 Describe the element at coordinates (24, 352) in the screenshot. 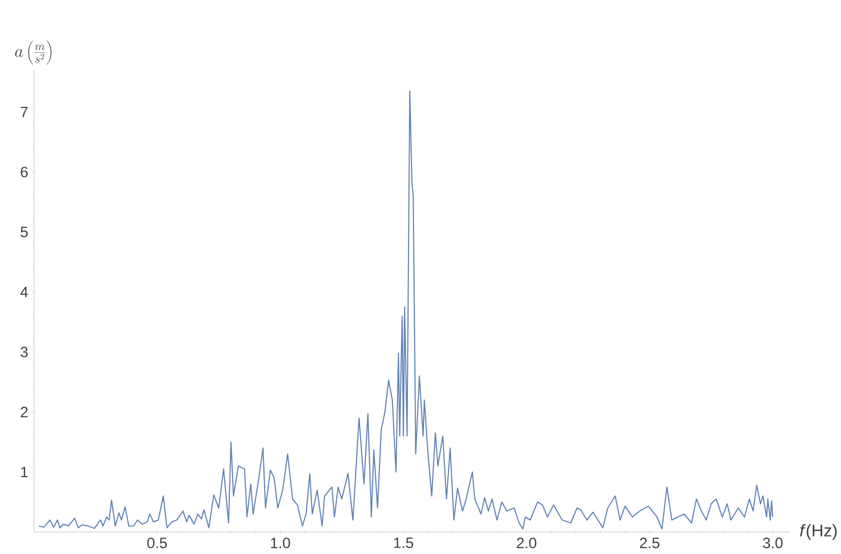

I see `y-tick-label: 3` at that location.